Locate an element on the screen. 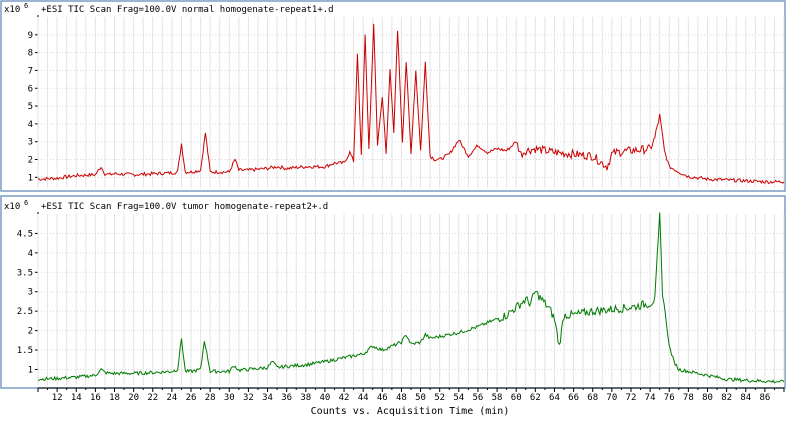 The height and width of the screenshot is (424, 786). x-tick-label: 46 is located at coordinates (382, 398).